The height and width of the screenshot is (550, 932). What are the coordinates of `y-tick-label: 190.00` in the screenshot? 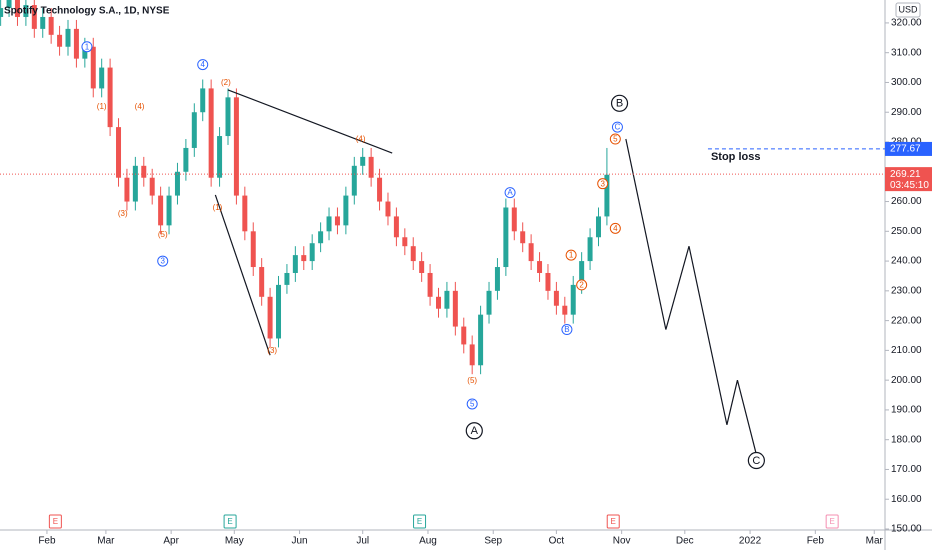 It's located at (906, 410).